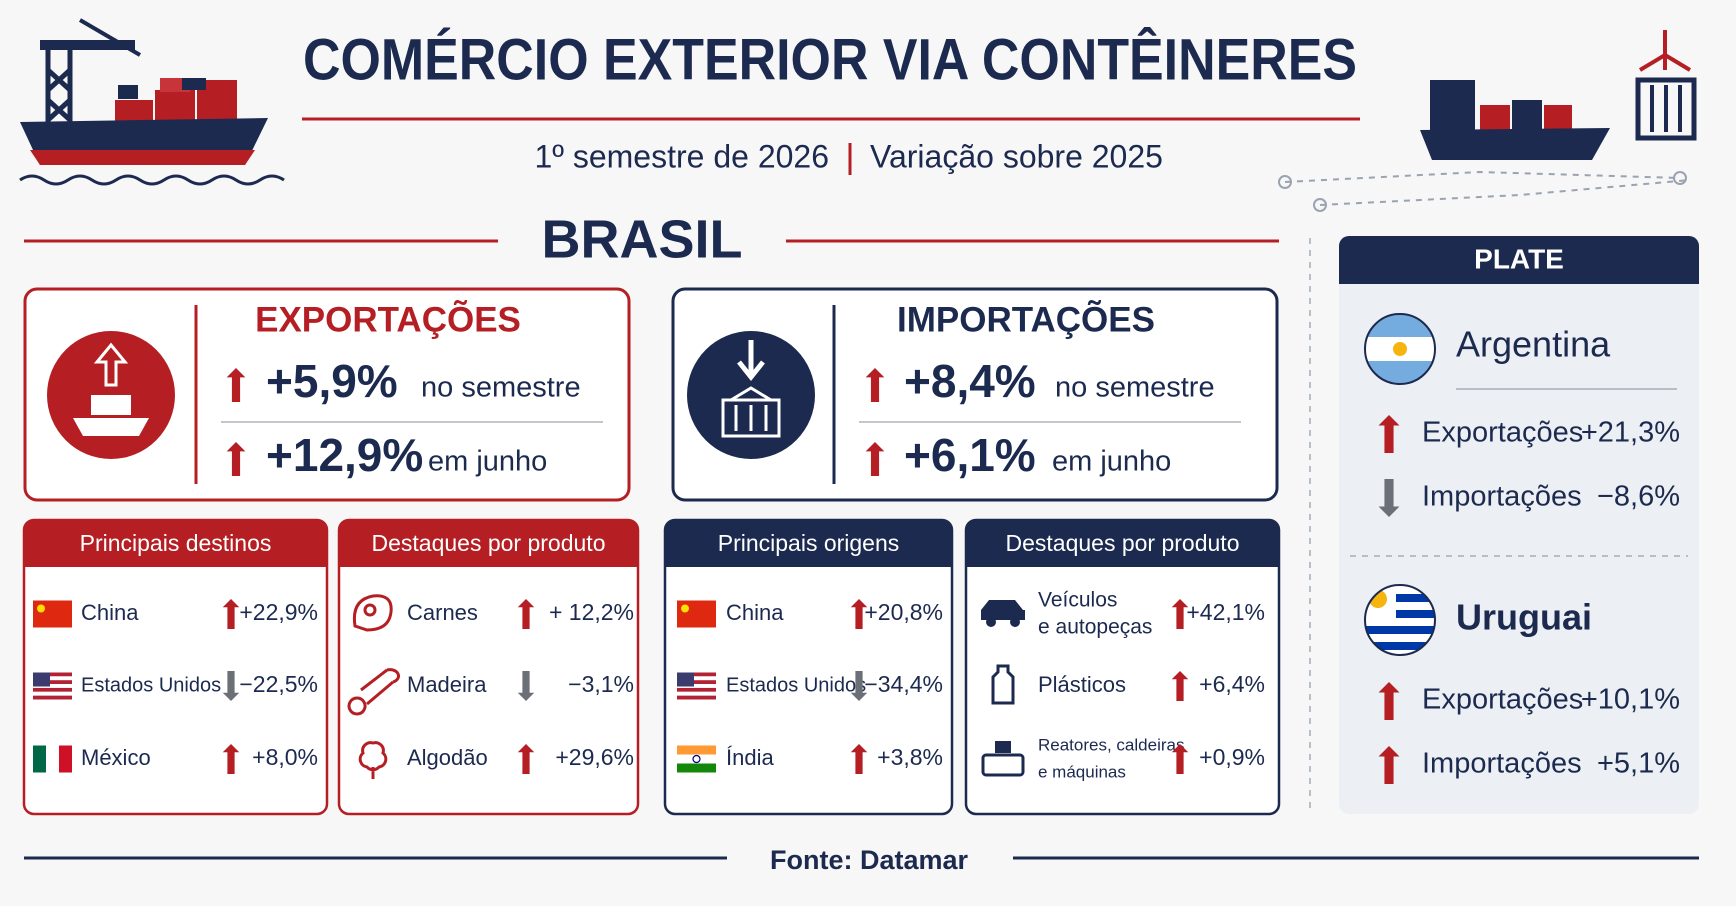  What do you see at coordinates (869, 860) in the screenshot?
I see `source: Fonte: Datamar` at bounding box center [869, 860].